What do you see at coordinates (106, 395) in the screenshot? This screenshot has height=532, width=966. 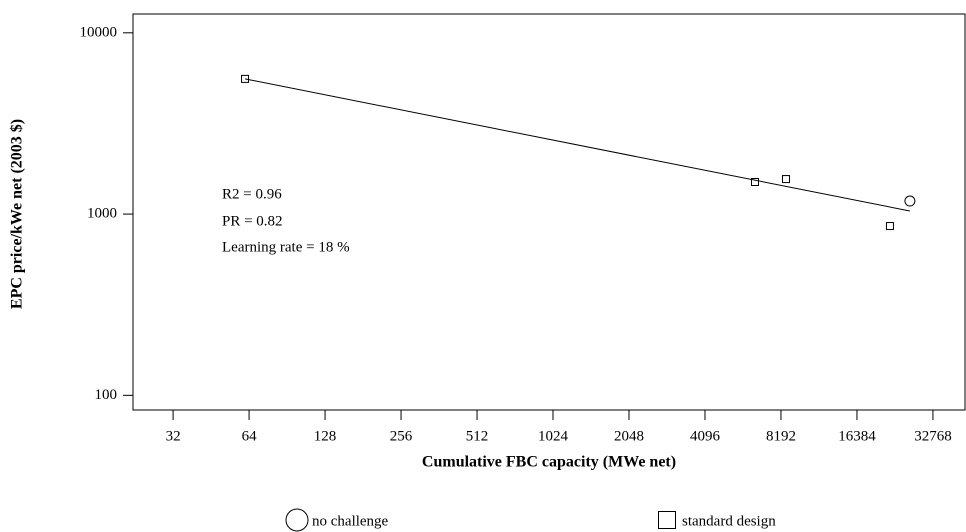 I see `y-tick-label: 100` at bounding box center [106, 395].